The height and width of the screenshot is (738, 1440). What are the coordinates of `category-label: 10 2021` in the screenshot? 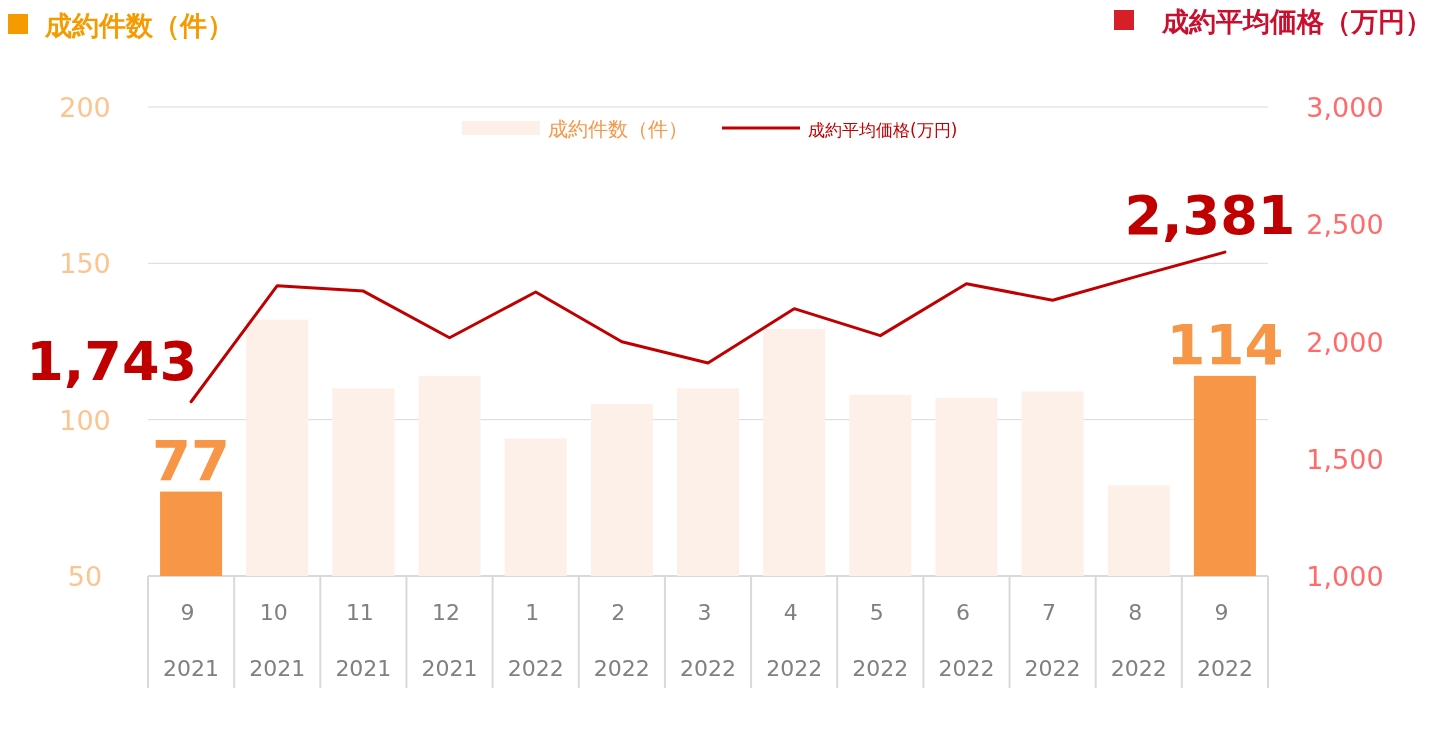 It's located at (277, 640).